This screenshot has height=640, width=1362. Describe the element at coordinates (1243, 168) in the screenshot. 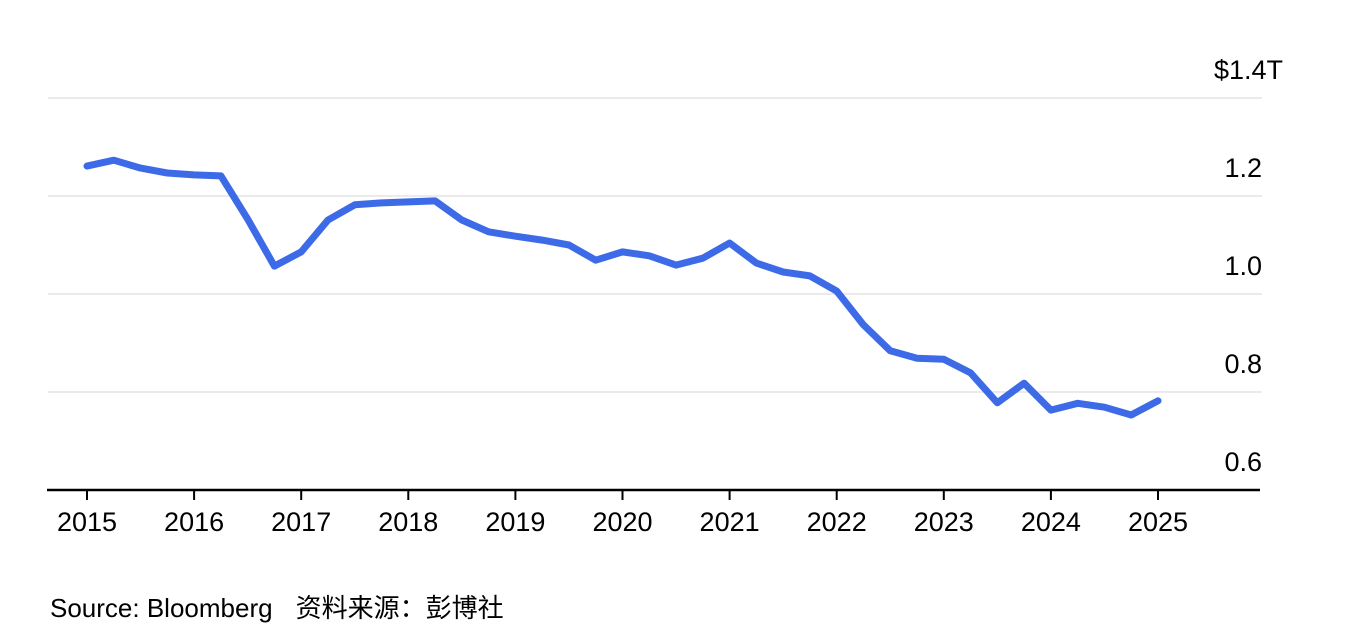

I see `y-axis-label: 1.2` at that location.